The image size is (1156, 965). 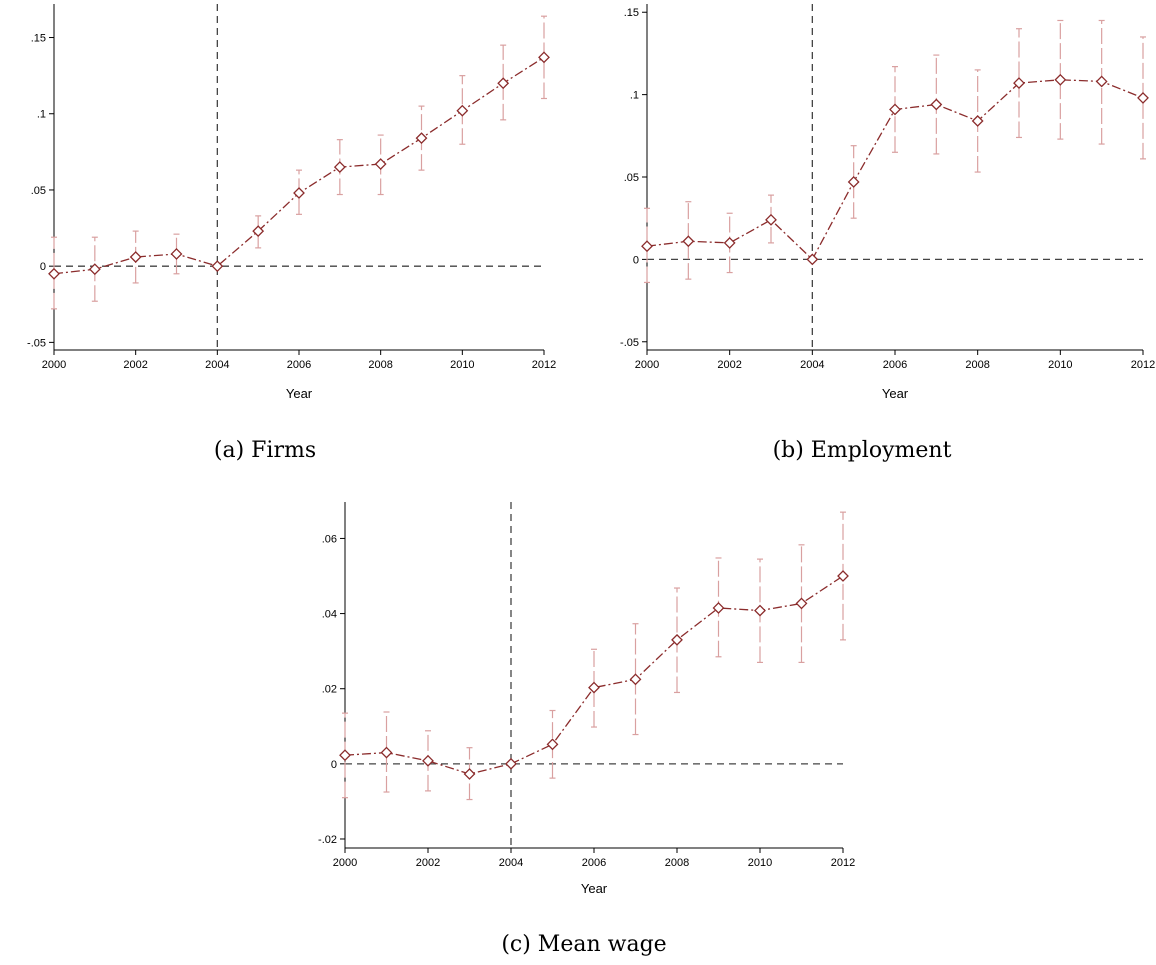 What do you see at coordinates (299, 165) in the screenshot?
I see `estimate-line` at bounding box center [299, 165].